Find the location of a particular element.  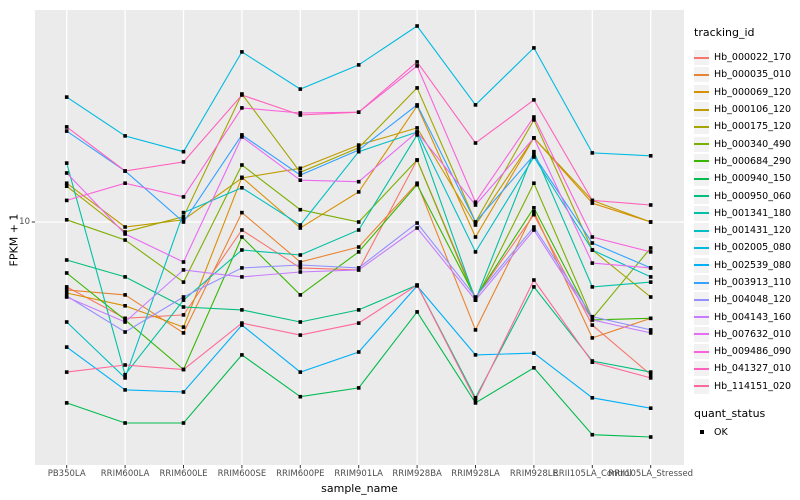

x-tick-label-RRII105LA_Control: RRII105LA_Control is located at coordinates (592, 474).